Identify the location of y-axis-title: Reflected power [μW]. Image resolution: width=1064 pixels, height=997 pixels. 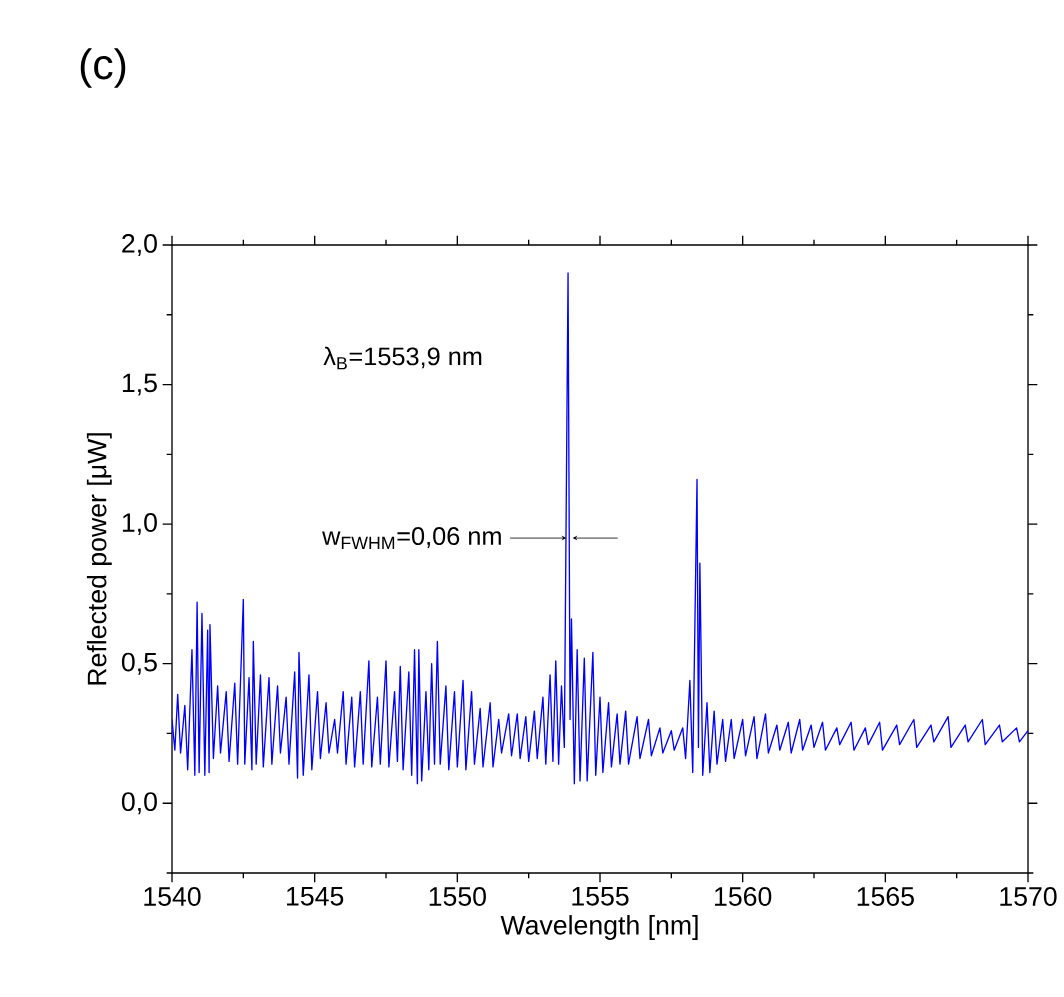
(99, 559).